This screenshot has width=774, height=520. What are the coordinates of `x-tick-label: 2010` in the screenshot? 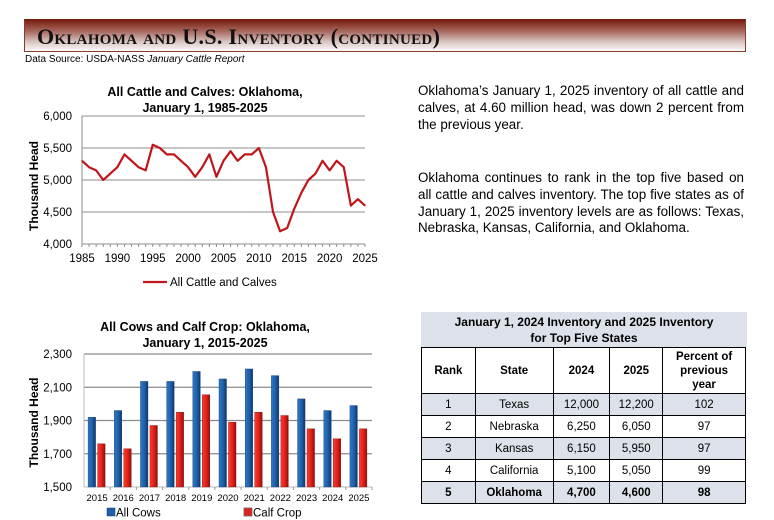 It's located at (259, 259).